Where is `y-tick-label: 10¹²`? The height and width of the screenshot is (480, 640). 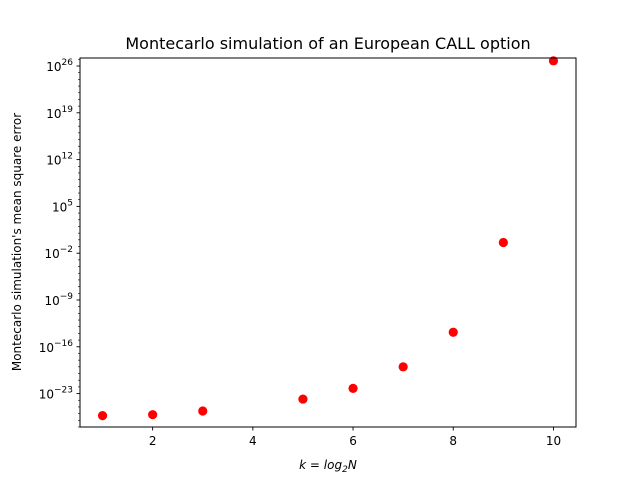
y-tick-label: 10¹² is located at coordinates (59, 160).